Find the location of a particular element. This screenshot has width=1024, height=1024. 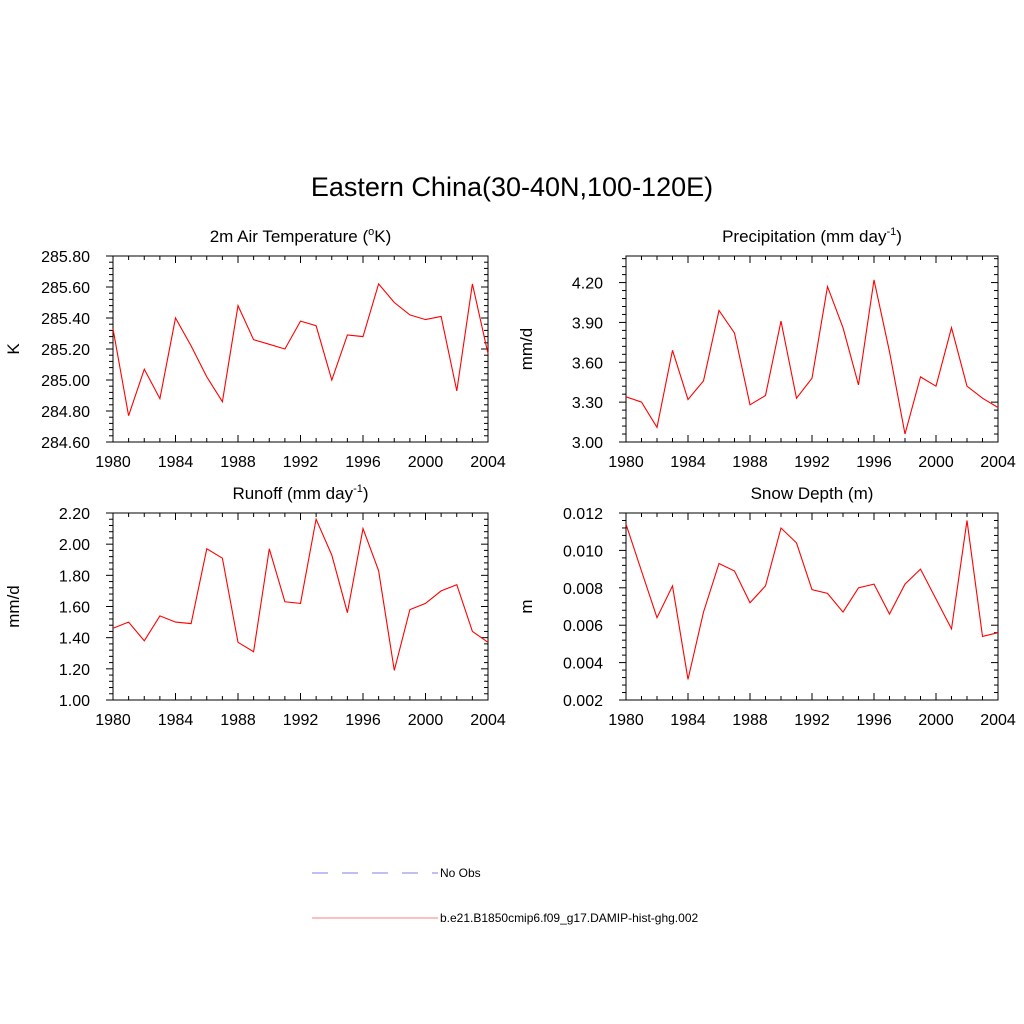

y-tick-label: 285.80 is located at coordinates (65, 257).